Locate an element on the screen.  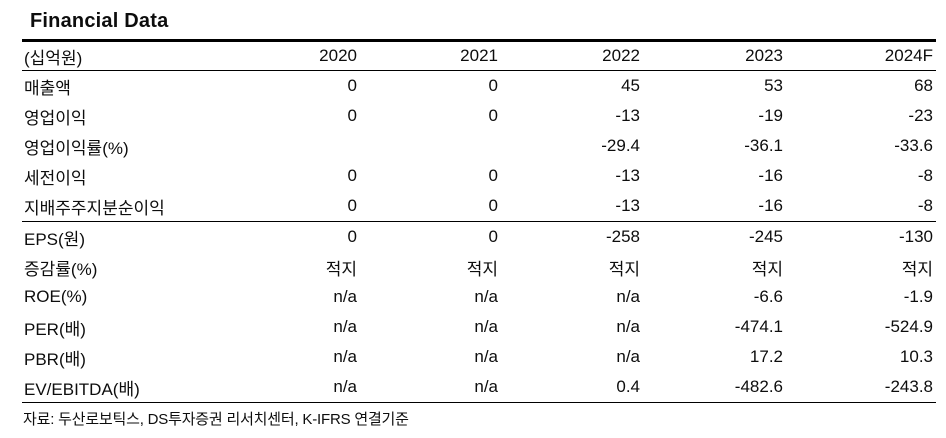
row-label: 증감률(%) is located at coordinates (61, 269).